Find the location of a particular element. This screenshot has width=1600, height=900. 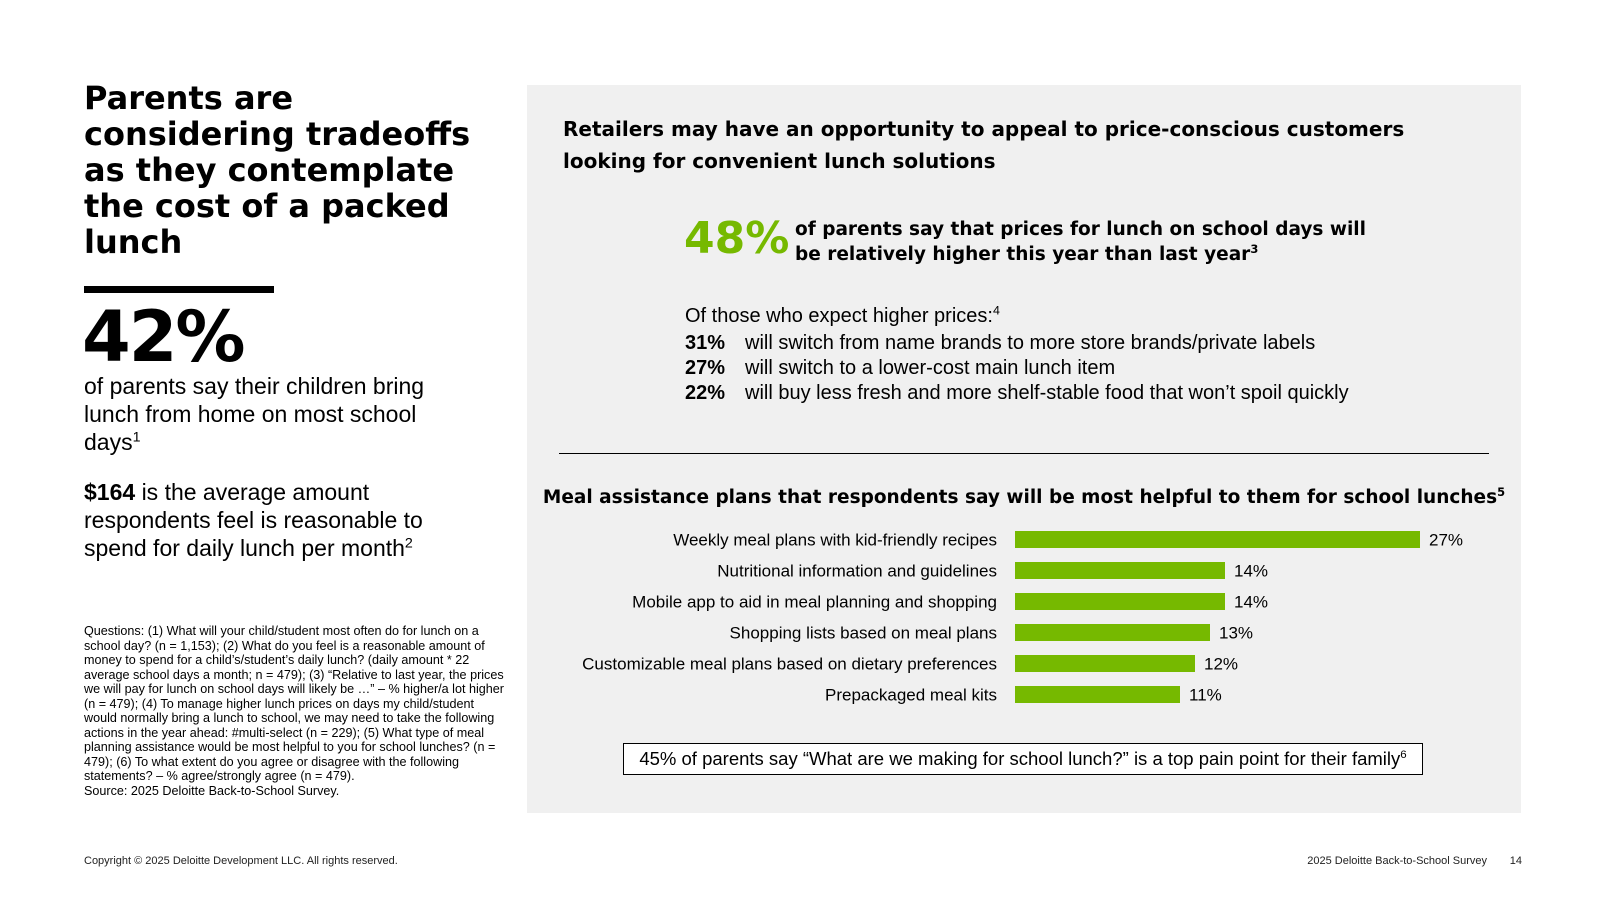

higher-prices-heading-text: Of those who expect higher prices: is located at coordinates (839, 316).